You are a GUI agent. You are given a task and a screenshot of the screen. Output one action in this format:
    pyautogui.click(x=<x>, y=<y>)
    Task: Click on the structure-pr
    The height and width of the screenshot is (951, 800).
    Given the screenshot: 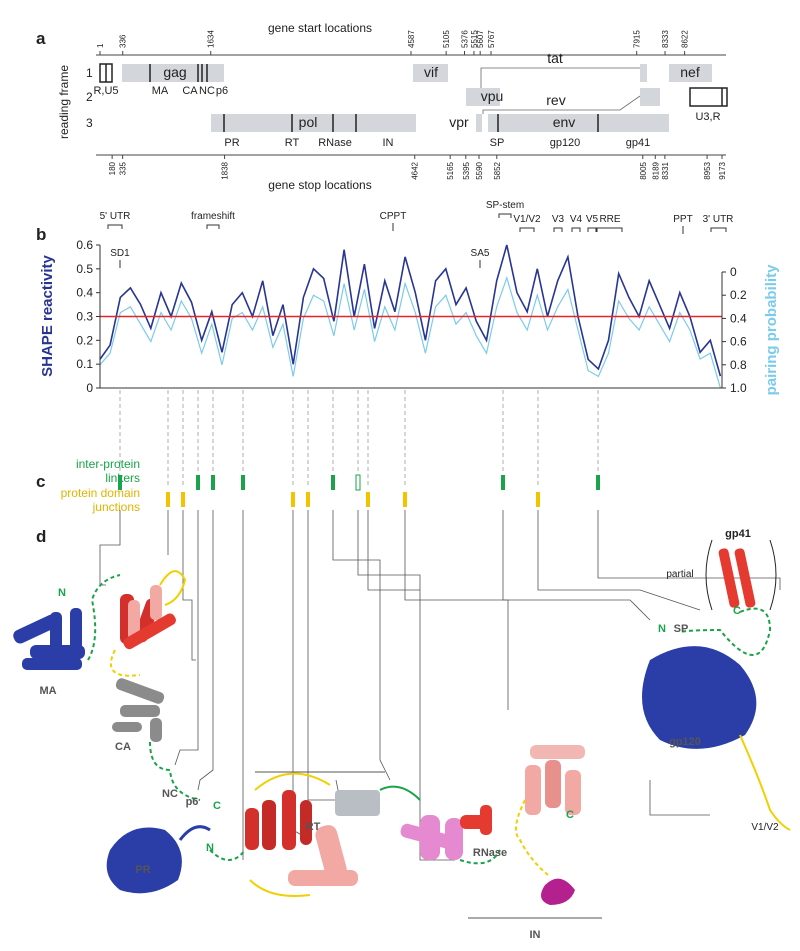 What is the action you would take?
    pyautogui.click(x=158, y=859)
    